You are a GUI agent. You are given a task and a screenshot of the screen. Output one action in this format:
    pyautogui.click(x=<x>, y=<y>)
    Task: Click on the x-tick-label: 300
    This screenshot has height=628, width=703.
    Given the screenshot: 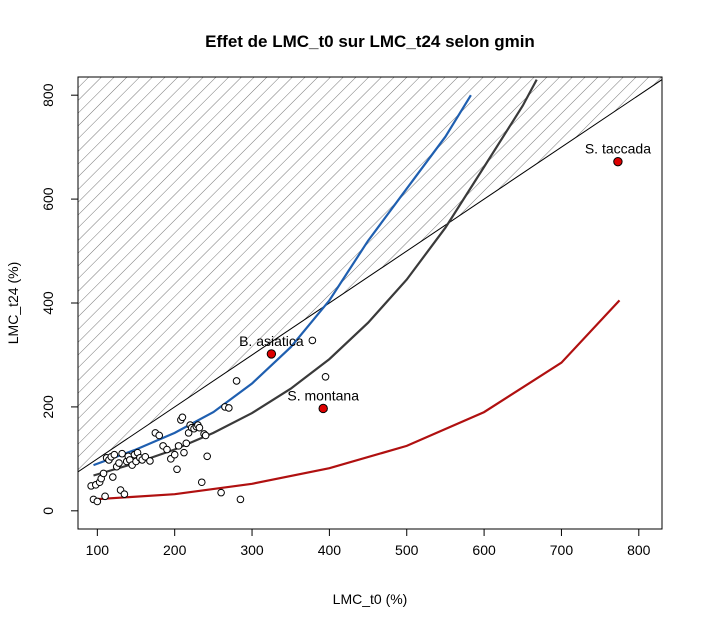 What is the action you would take?
    pyautogui.click(x=252, y=550)
    